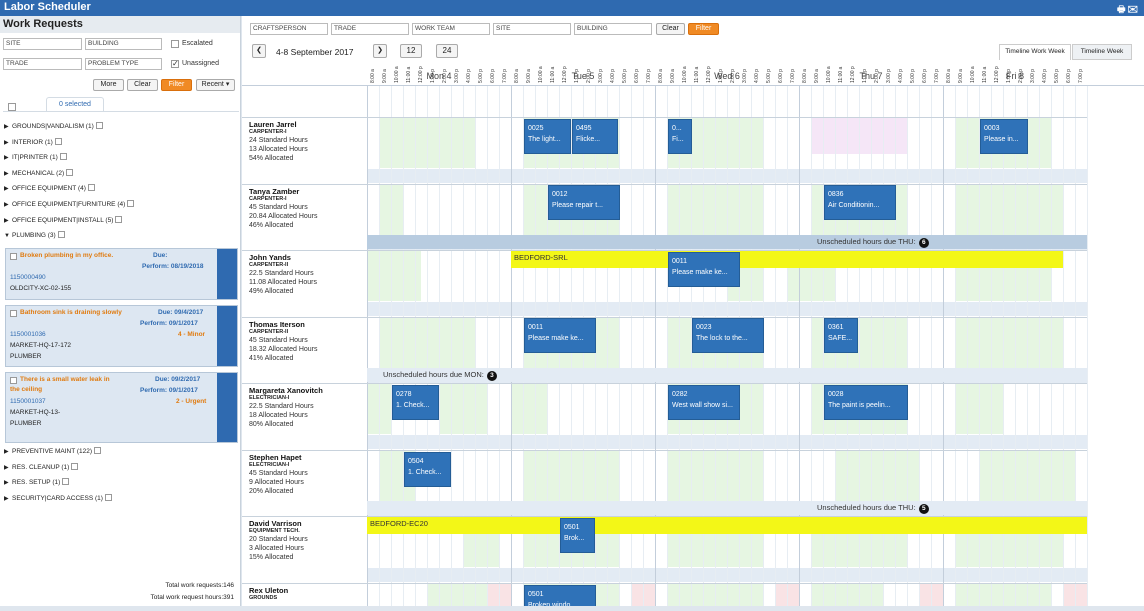 The width and height of the screenshot is (1144, 611). I want to click on category-item: ▶ INTERIOR (1), so click(33, 143).